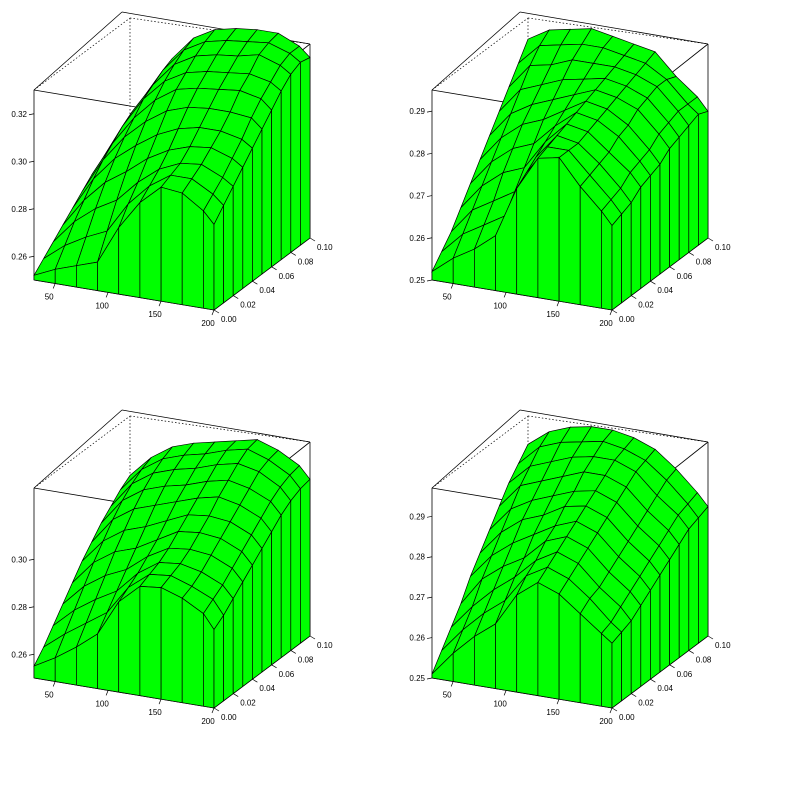  Describe the element at coordinates (646, 703) in the screenshot. I see `y-tick-label: 0.02` at that location.